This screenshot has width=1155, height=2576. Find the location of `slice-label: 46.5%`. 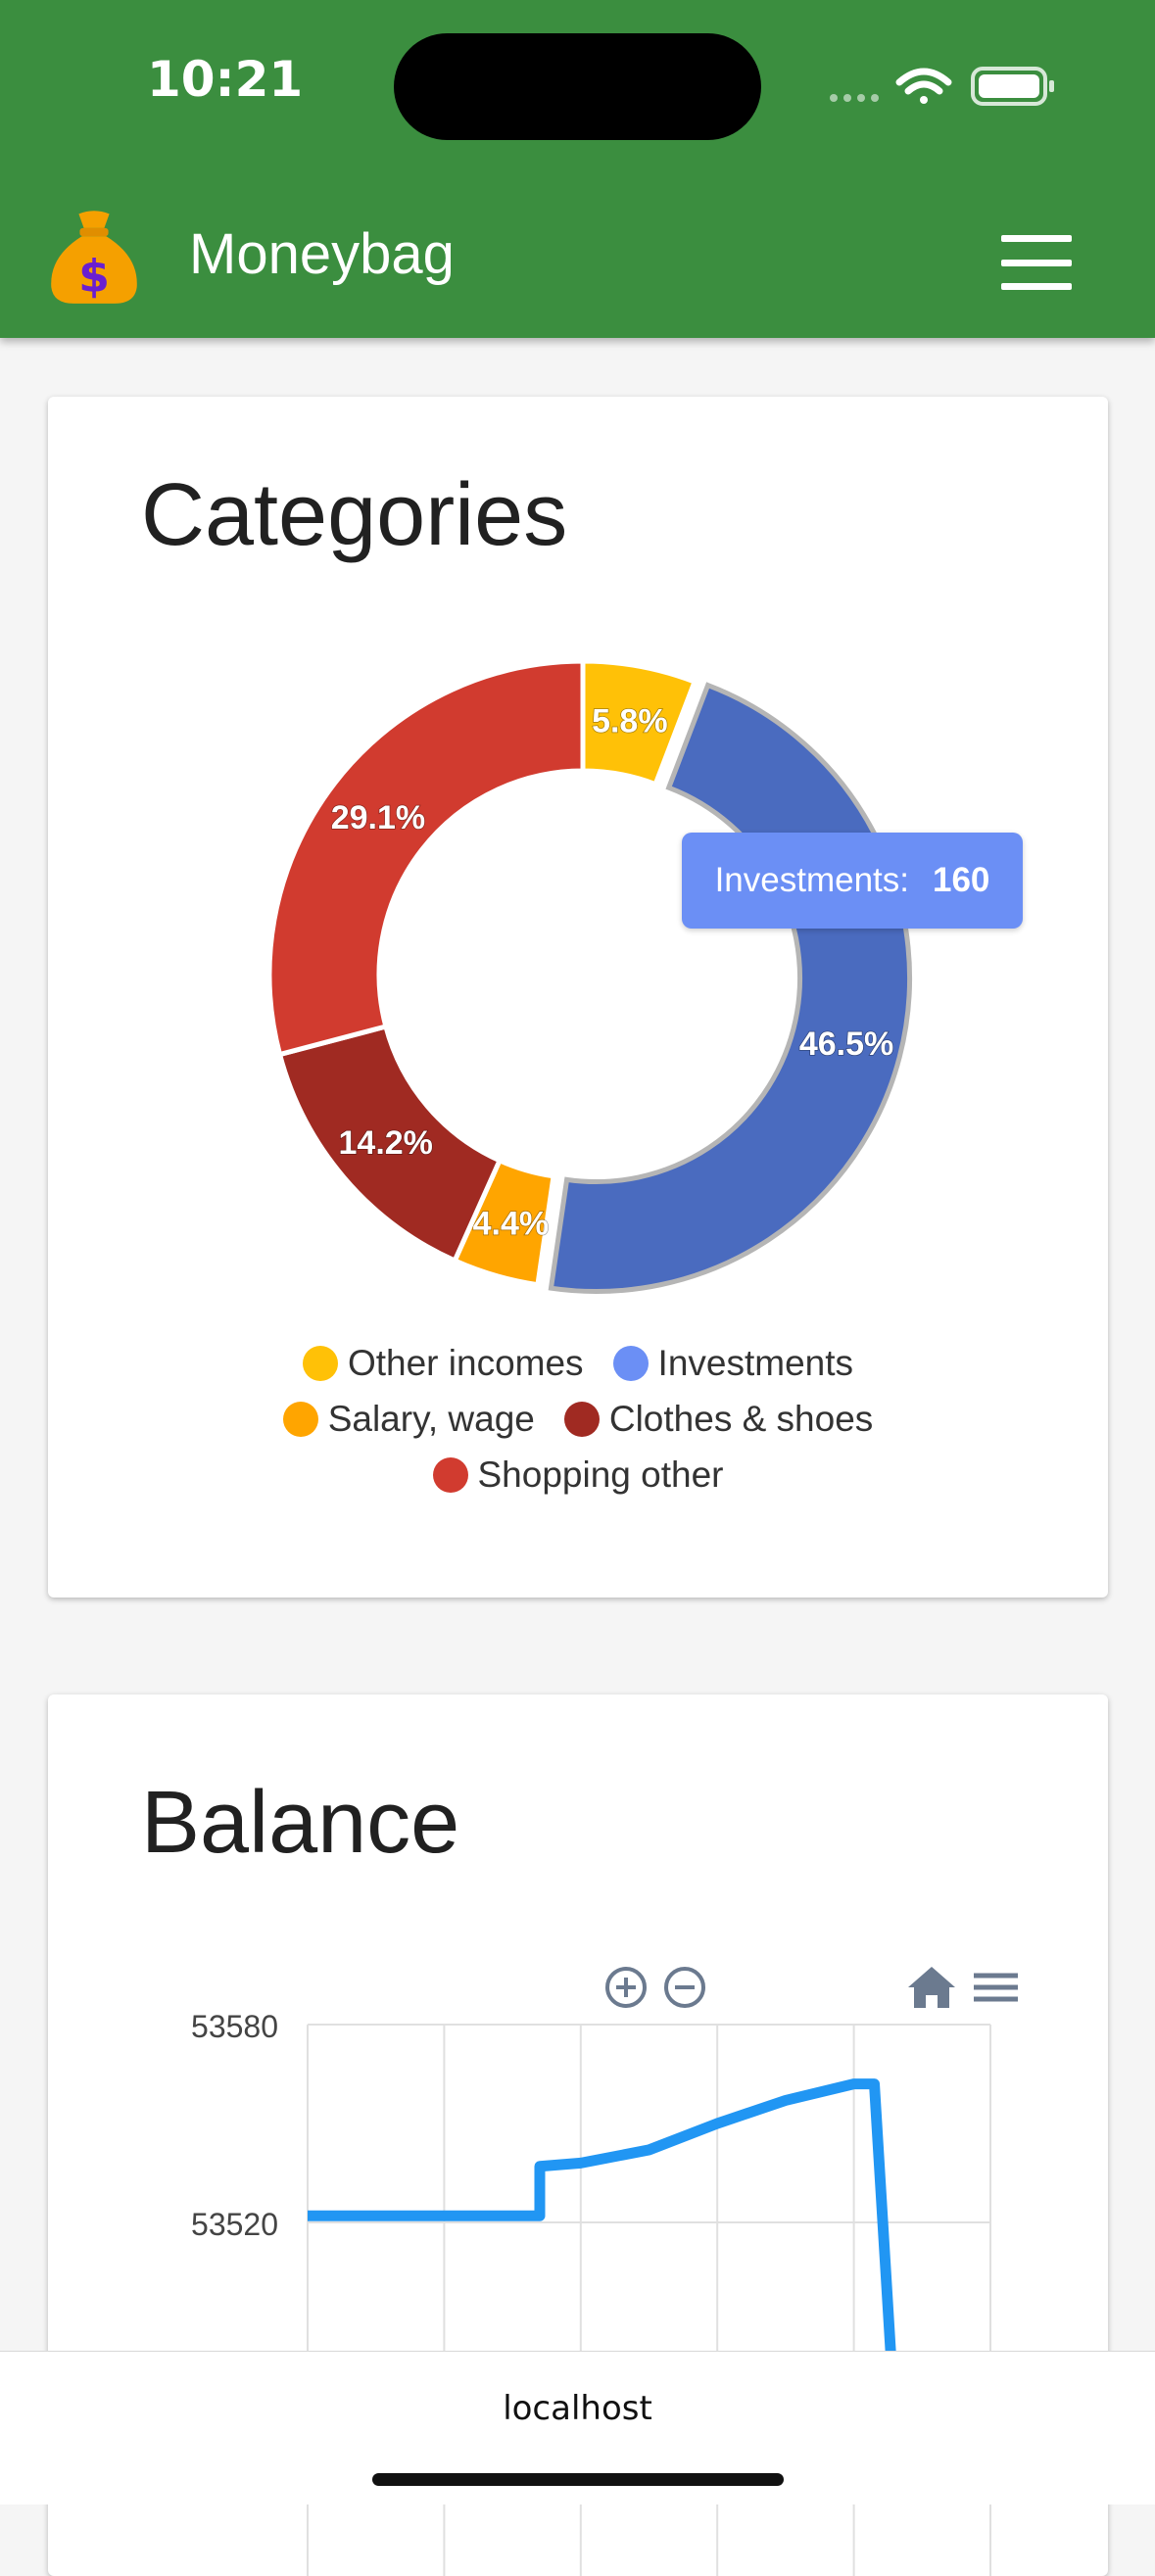

slice-label: 46.5% is located at coordinates (846, 1044).